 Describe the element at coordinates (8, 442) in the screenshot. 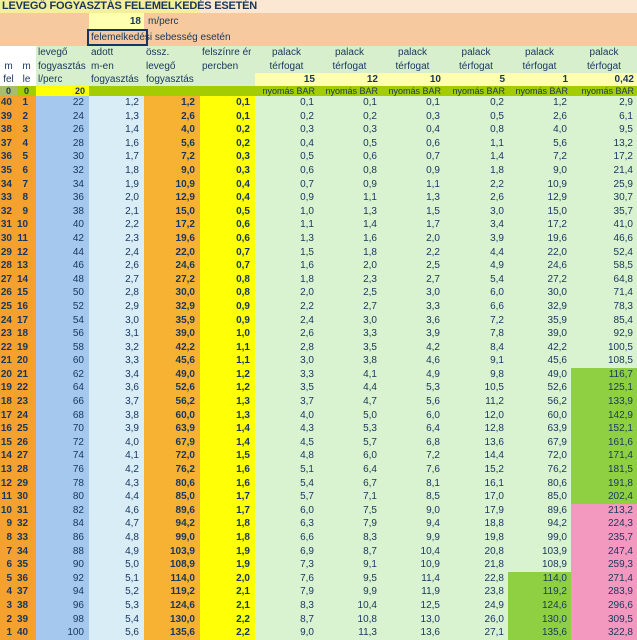

I see `data-cell: 15` at that location.